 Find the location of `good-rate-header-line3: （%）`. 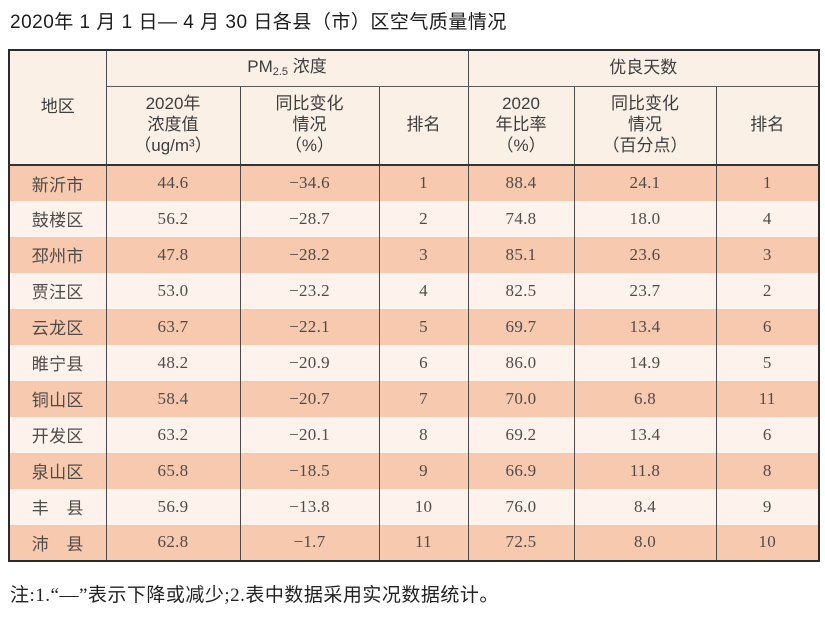

good-rate-header-line3: （%） is located at coordinates (521, 145).